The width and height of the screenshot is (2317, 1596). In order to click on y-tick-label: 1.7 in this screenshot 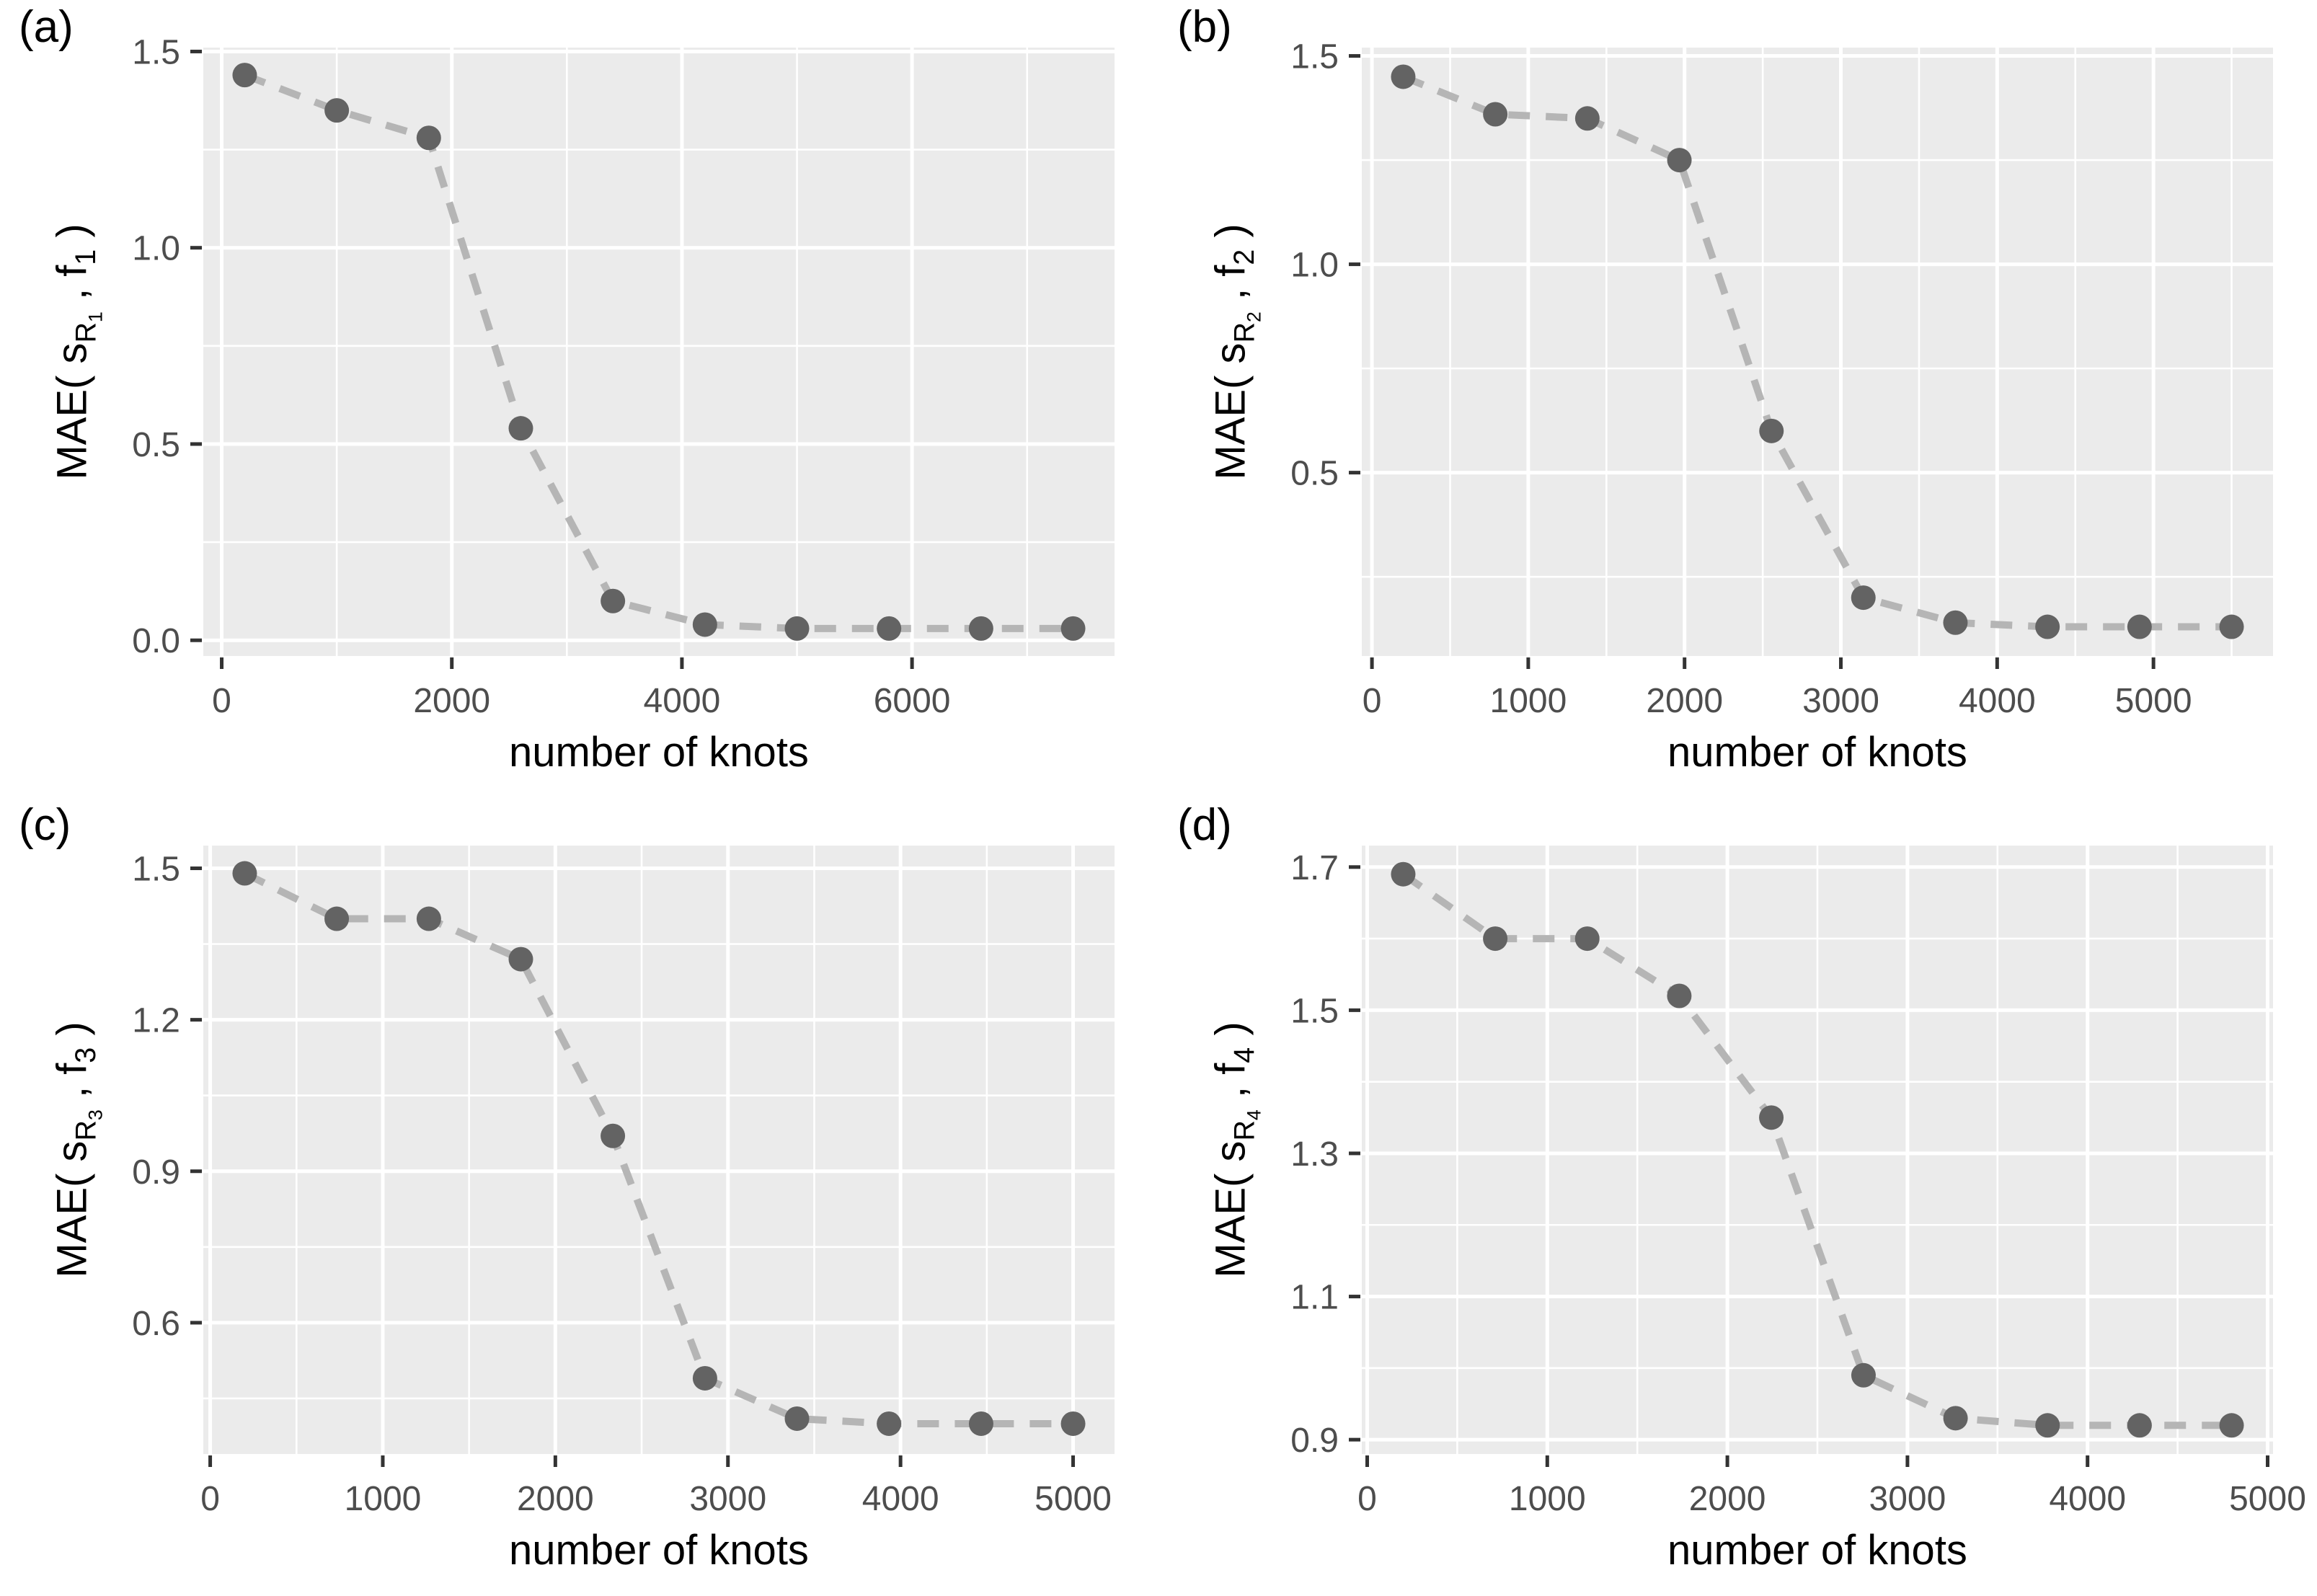, I will do `click(1315, 868)`.